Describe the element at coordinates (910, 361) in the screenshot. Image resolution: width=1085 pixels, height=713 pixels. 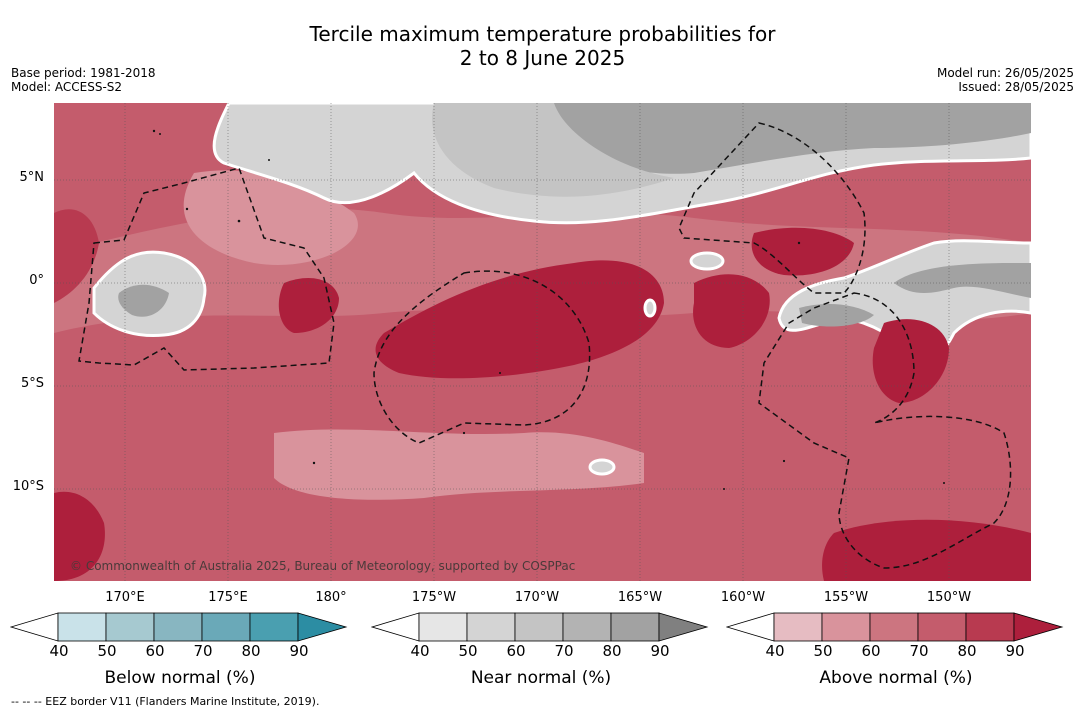
I see `region-above-90-right` at that location.